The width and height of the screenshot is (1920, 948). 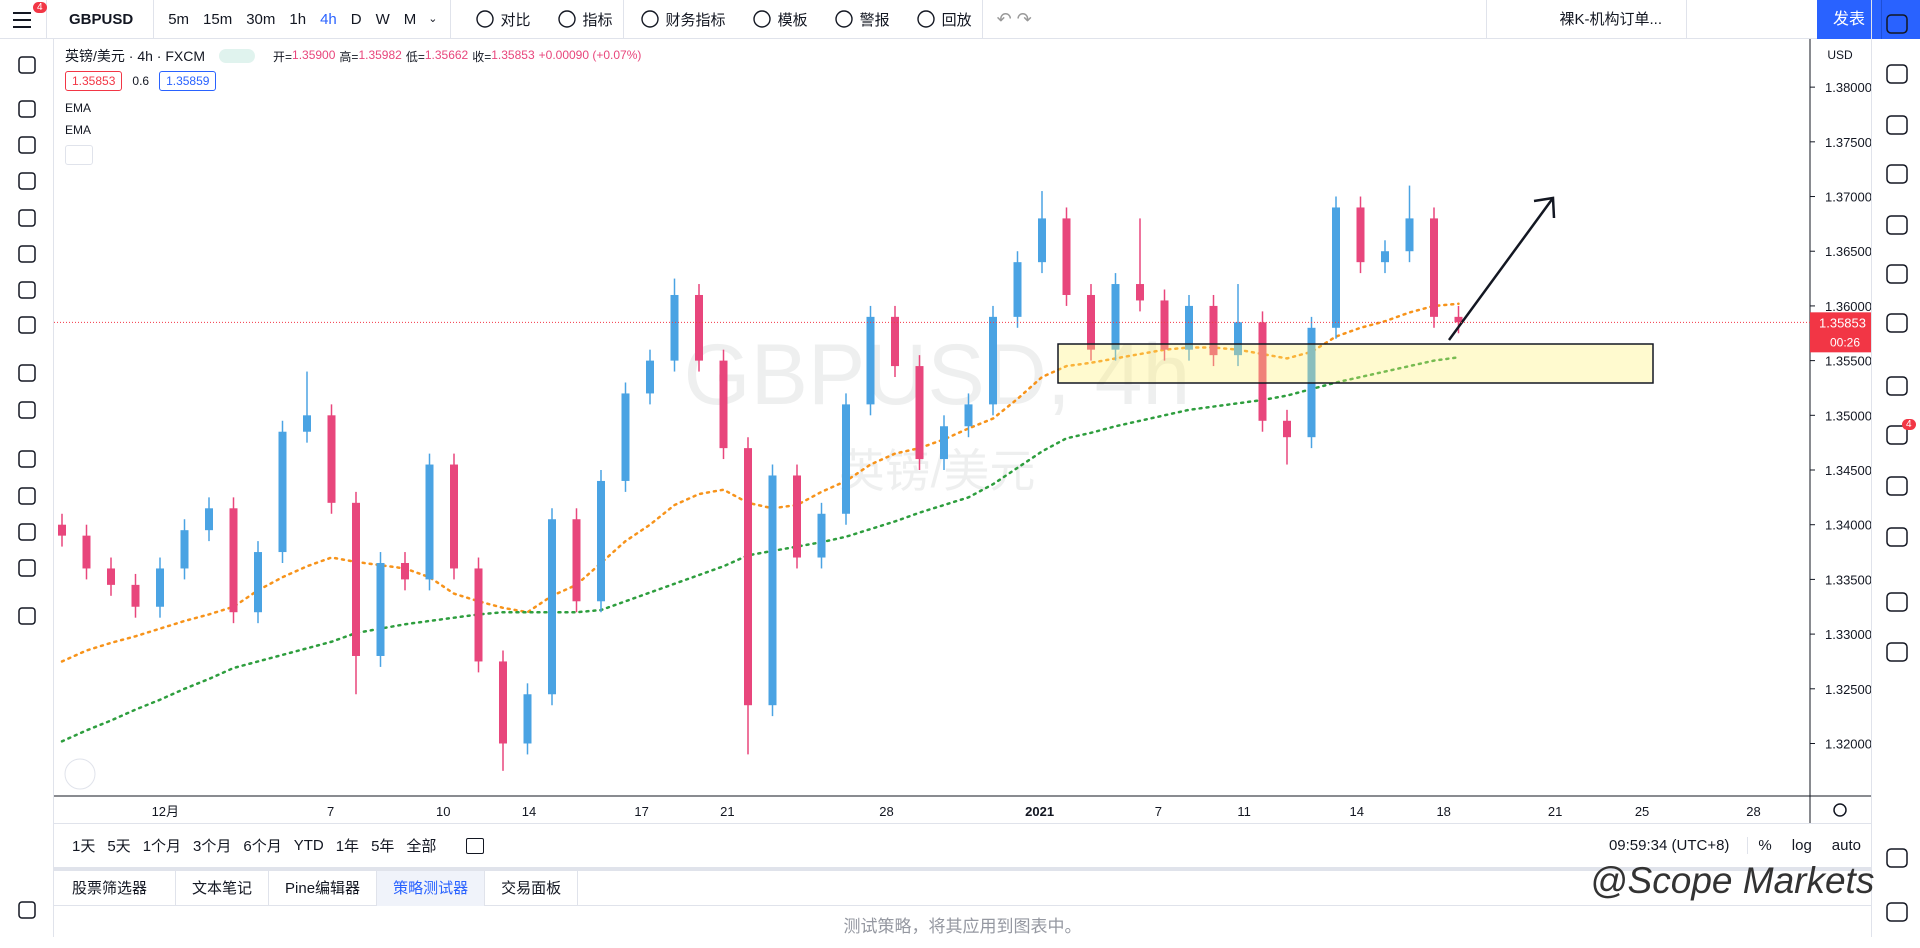 I want to click on interval-button: 30m, so click(x=261, y=19).